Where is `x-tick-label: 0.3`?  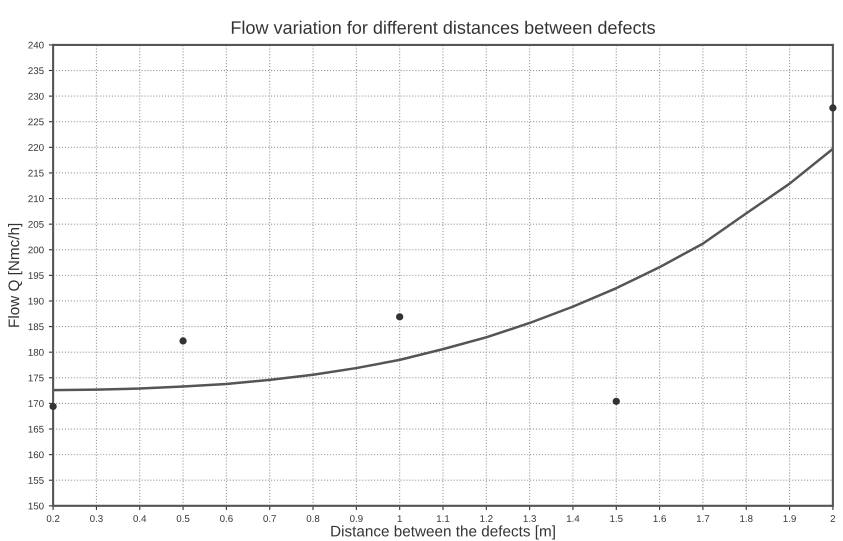
x-tick-label: 0.3 is located at coordinates (96, 518).